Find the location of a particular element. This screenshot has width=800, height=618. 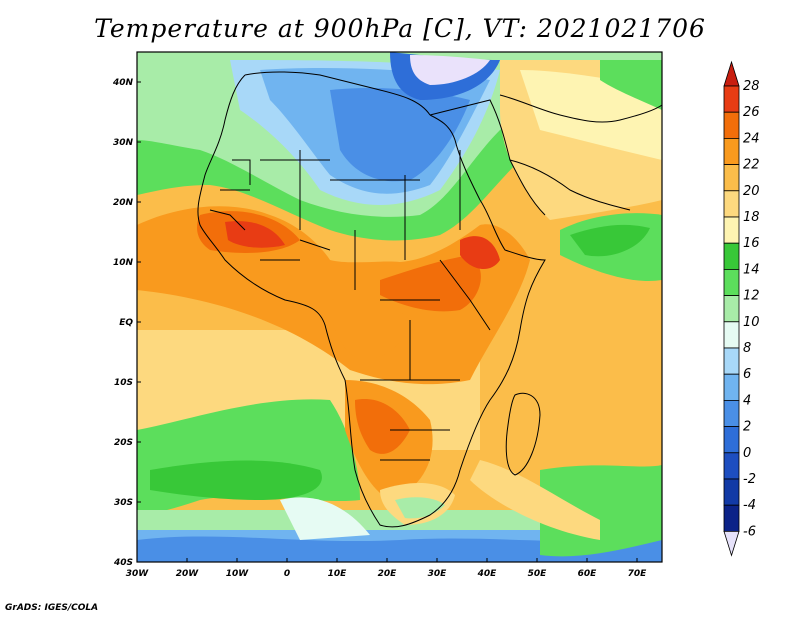

lon-tick-label: 50E is located at coordinates (538, 574).